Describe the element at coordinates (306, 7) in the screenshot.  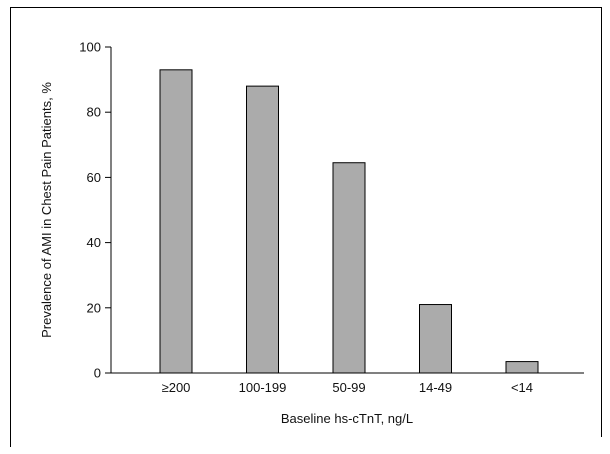
I see `frame-top-border` at that location.